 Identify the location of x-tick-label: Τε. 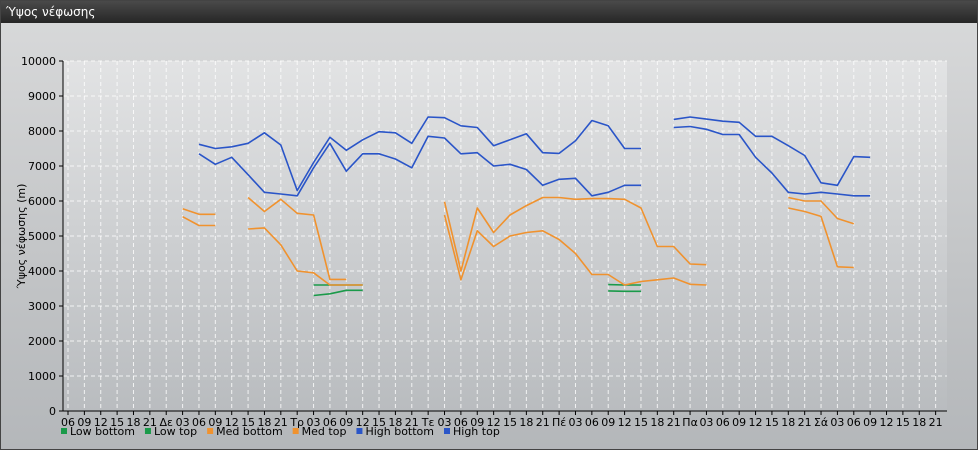
(428, 422).